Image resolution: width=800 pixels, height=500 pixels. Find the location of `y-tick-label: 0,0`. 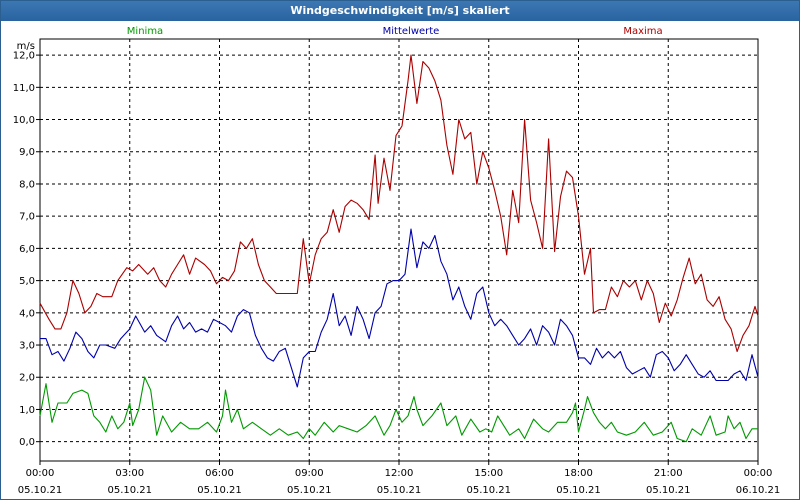

y-tick-label: 0,0 is located at coordinates (27, 442).